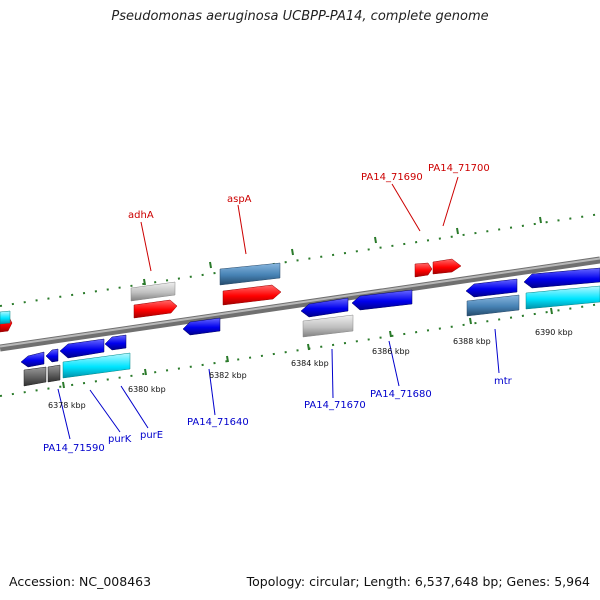 The height and width of the screenshot is (600, 600). Describe the element at coordinates (67, 405) in the screenshot. I see `scale-label: 6378 kbp` at that location.